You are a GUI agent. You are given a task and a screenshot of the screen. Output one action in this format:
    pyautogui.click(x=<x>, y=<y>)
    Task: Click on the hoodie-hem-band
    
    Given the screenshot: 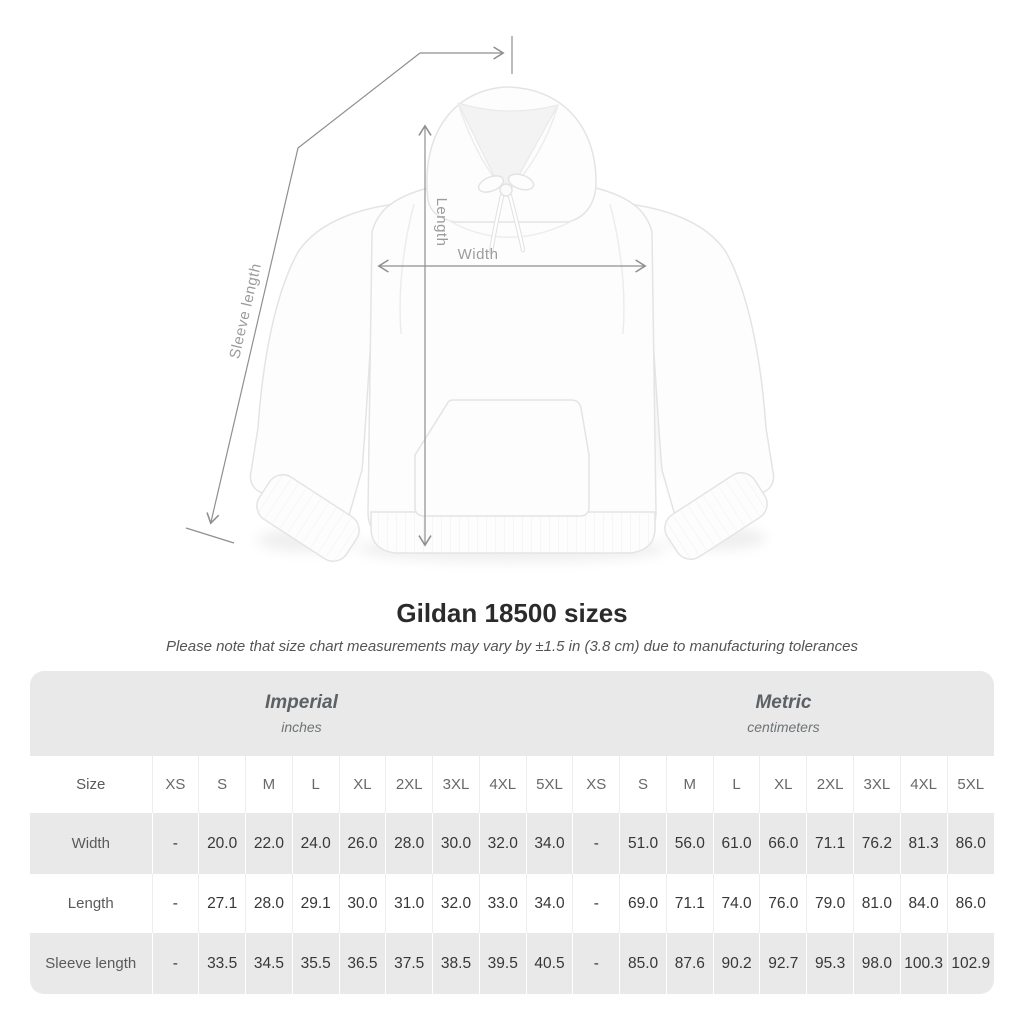 What is the action you would take?
    pyautogui.click(x=513, y=532)
    